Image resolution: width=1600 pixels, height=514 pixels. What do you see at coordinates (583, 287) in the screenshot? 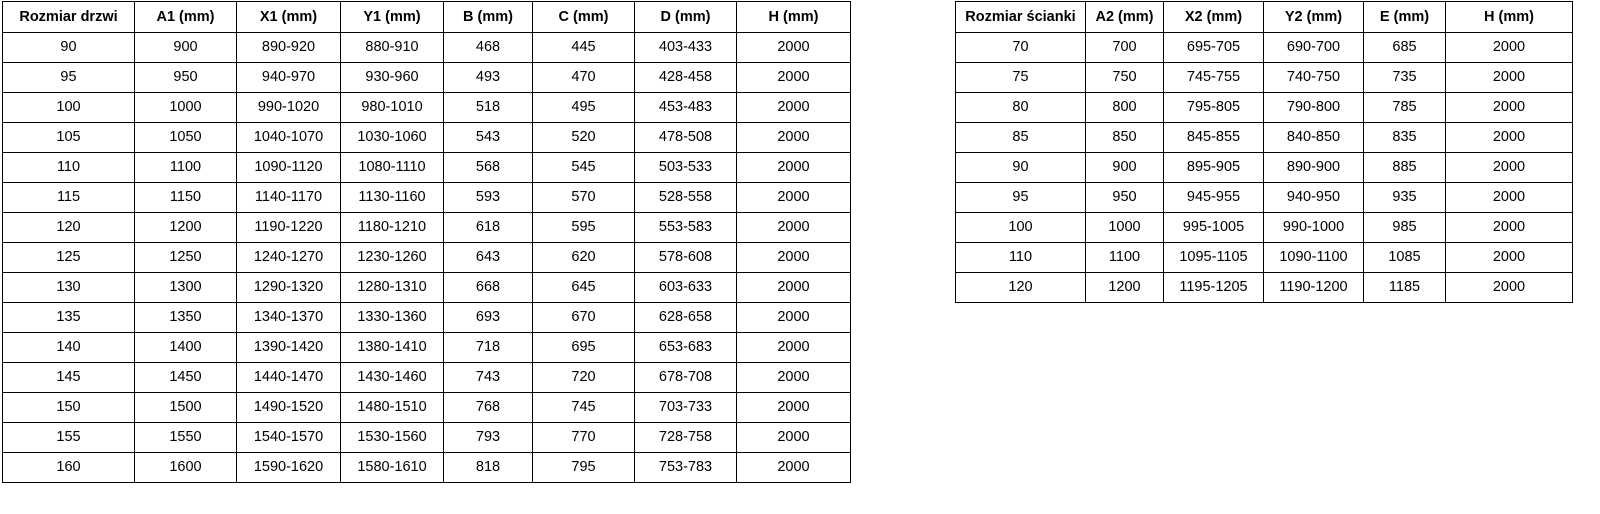
I see `table-cell: 645` at bounding box center [583, 287].